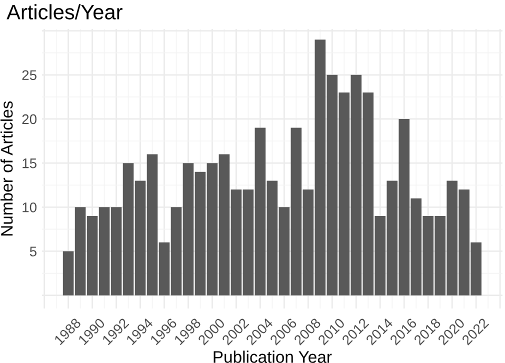 The height and width of the screenshot is (363, 505). Describe the element at coordinates (29, 75) in the screenshot. I see `y-tick-label: 25` at that location.